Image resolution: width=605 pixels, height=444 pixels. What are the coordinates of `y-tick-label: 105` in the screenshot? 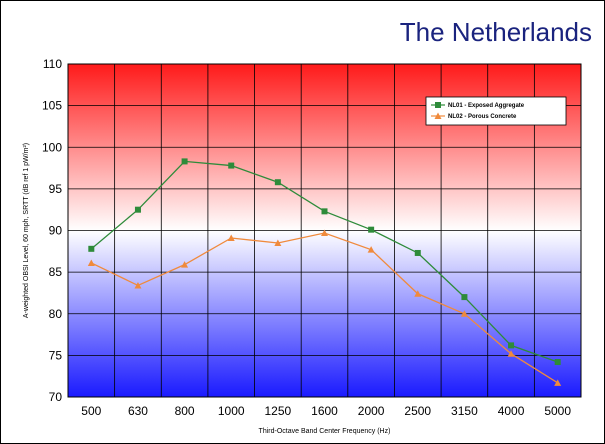 It's located at (52, 106).